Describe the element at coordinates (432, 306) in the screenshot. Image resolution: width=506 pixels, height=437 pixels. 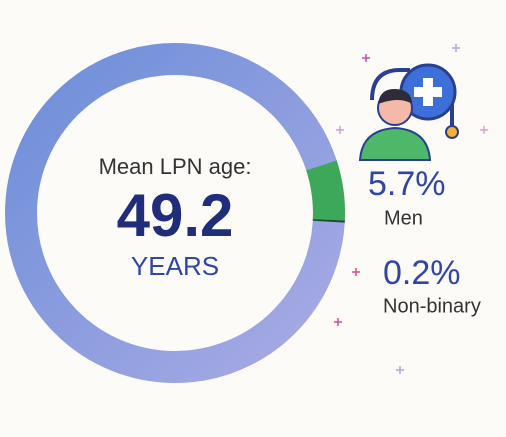
I see `category-label: Non-binary` at that location.